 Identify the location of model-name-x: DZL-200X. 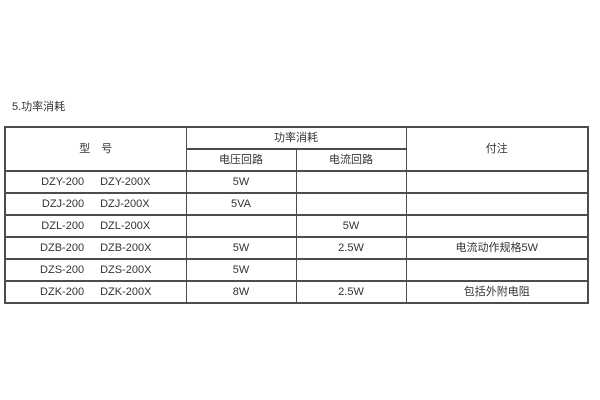
(125, 226).